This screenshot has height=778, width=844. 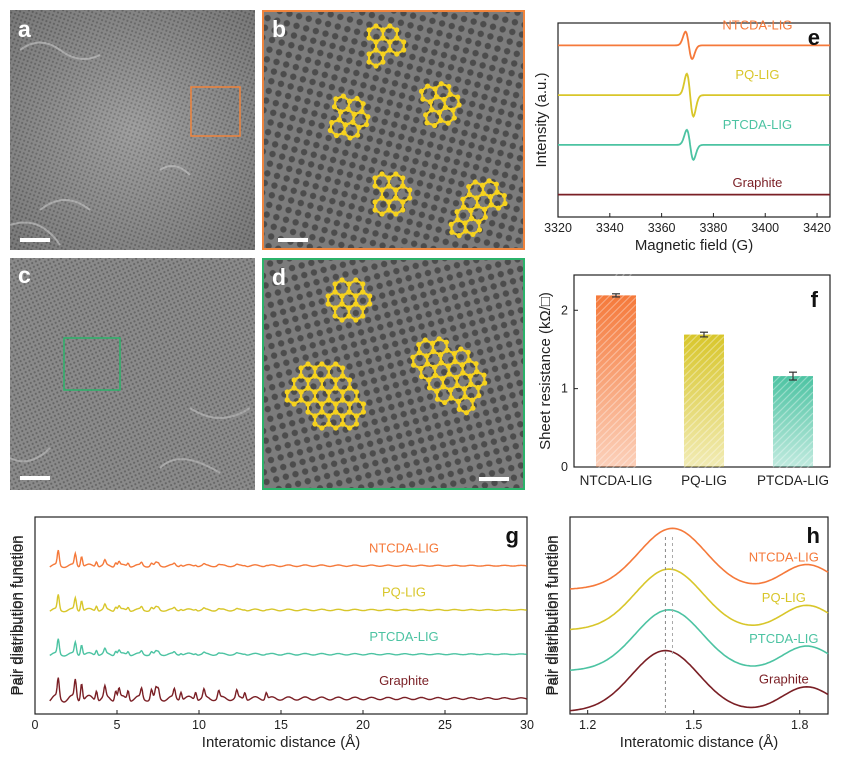 I want to click on hrtem-image-d: d, so click(x=393, y=374).